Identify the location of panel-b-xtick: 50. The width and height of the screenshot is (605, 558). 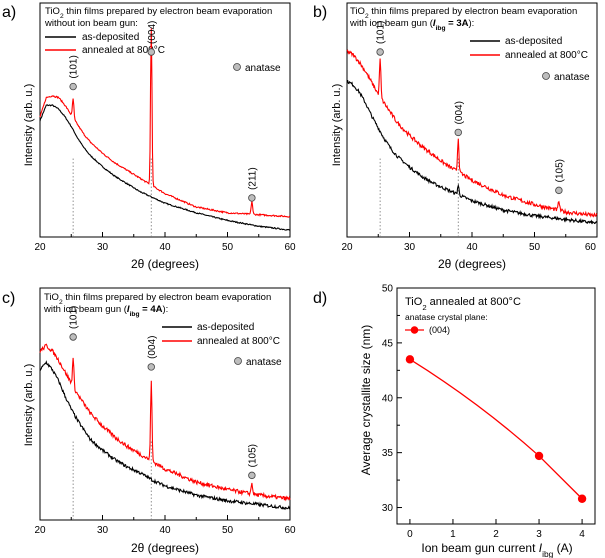
(535, 247).